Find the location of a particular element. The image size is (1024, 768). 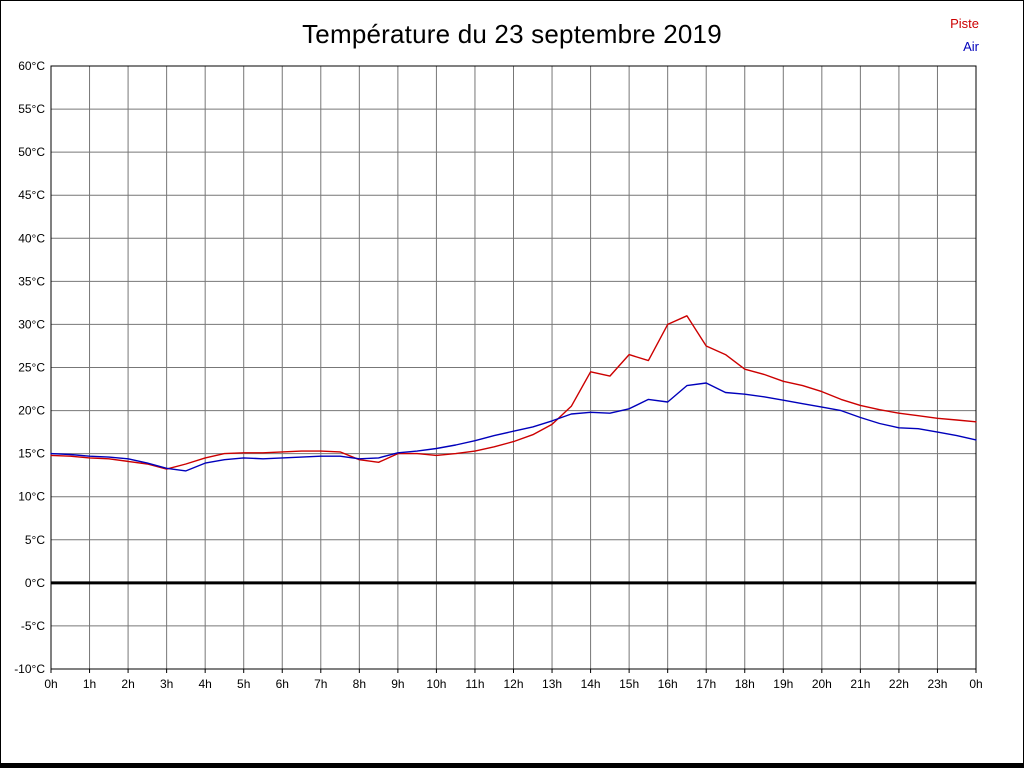

x-axis-tick-label: 9h is located at coordinates (397, 684).